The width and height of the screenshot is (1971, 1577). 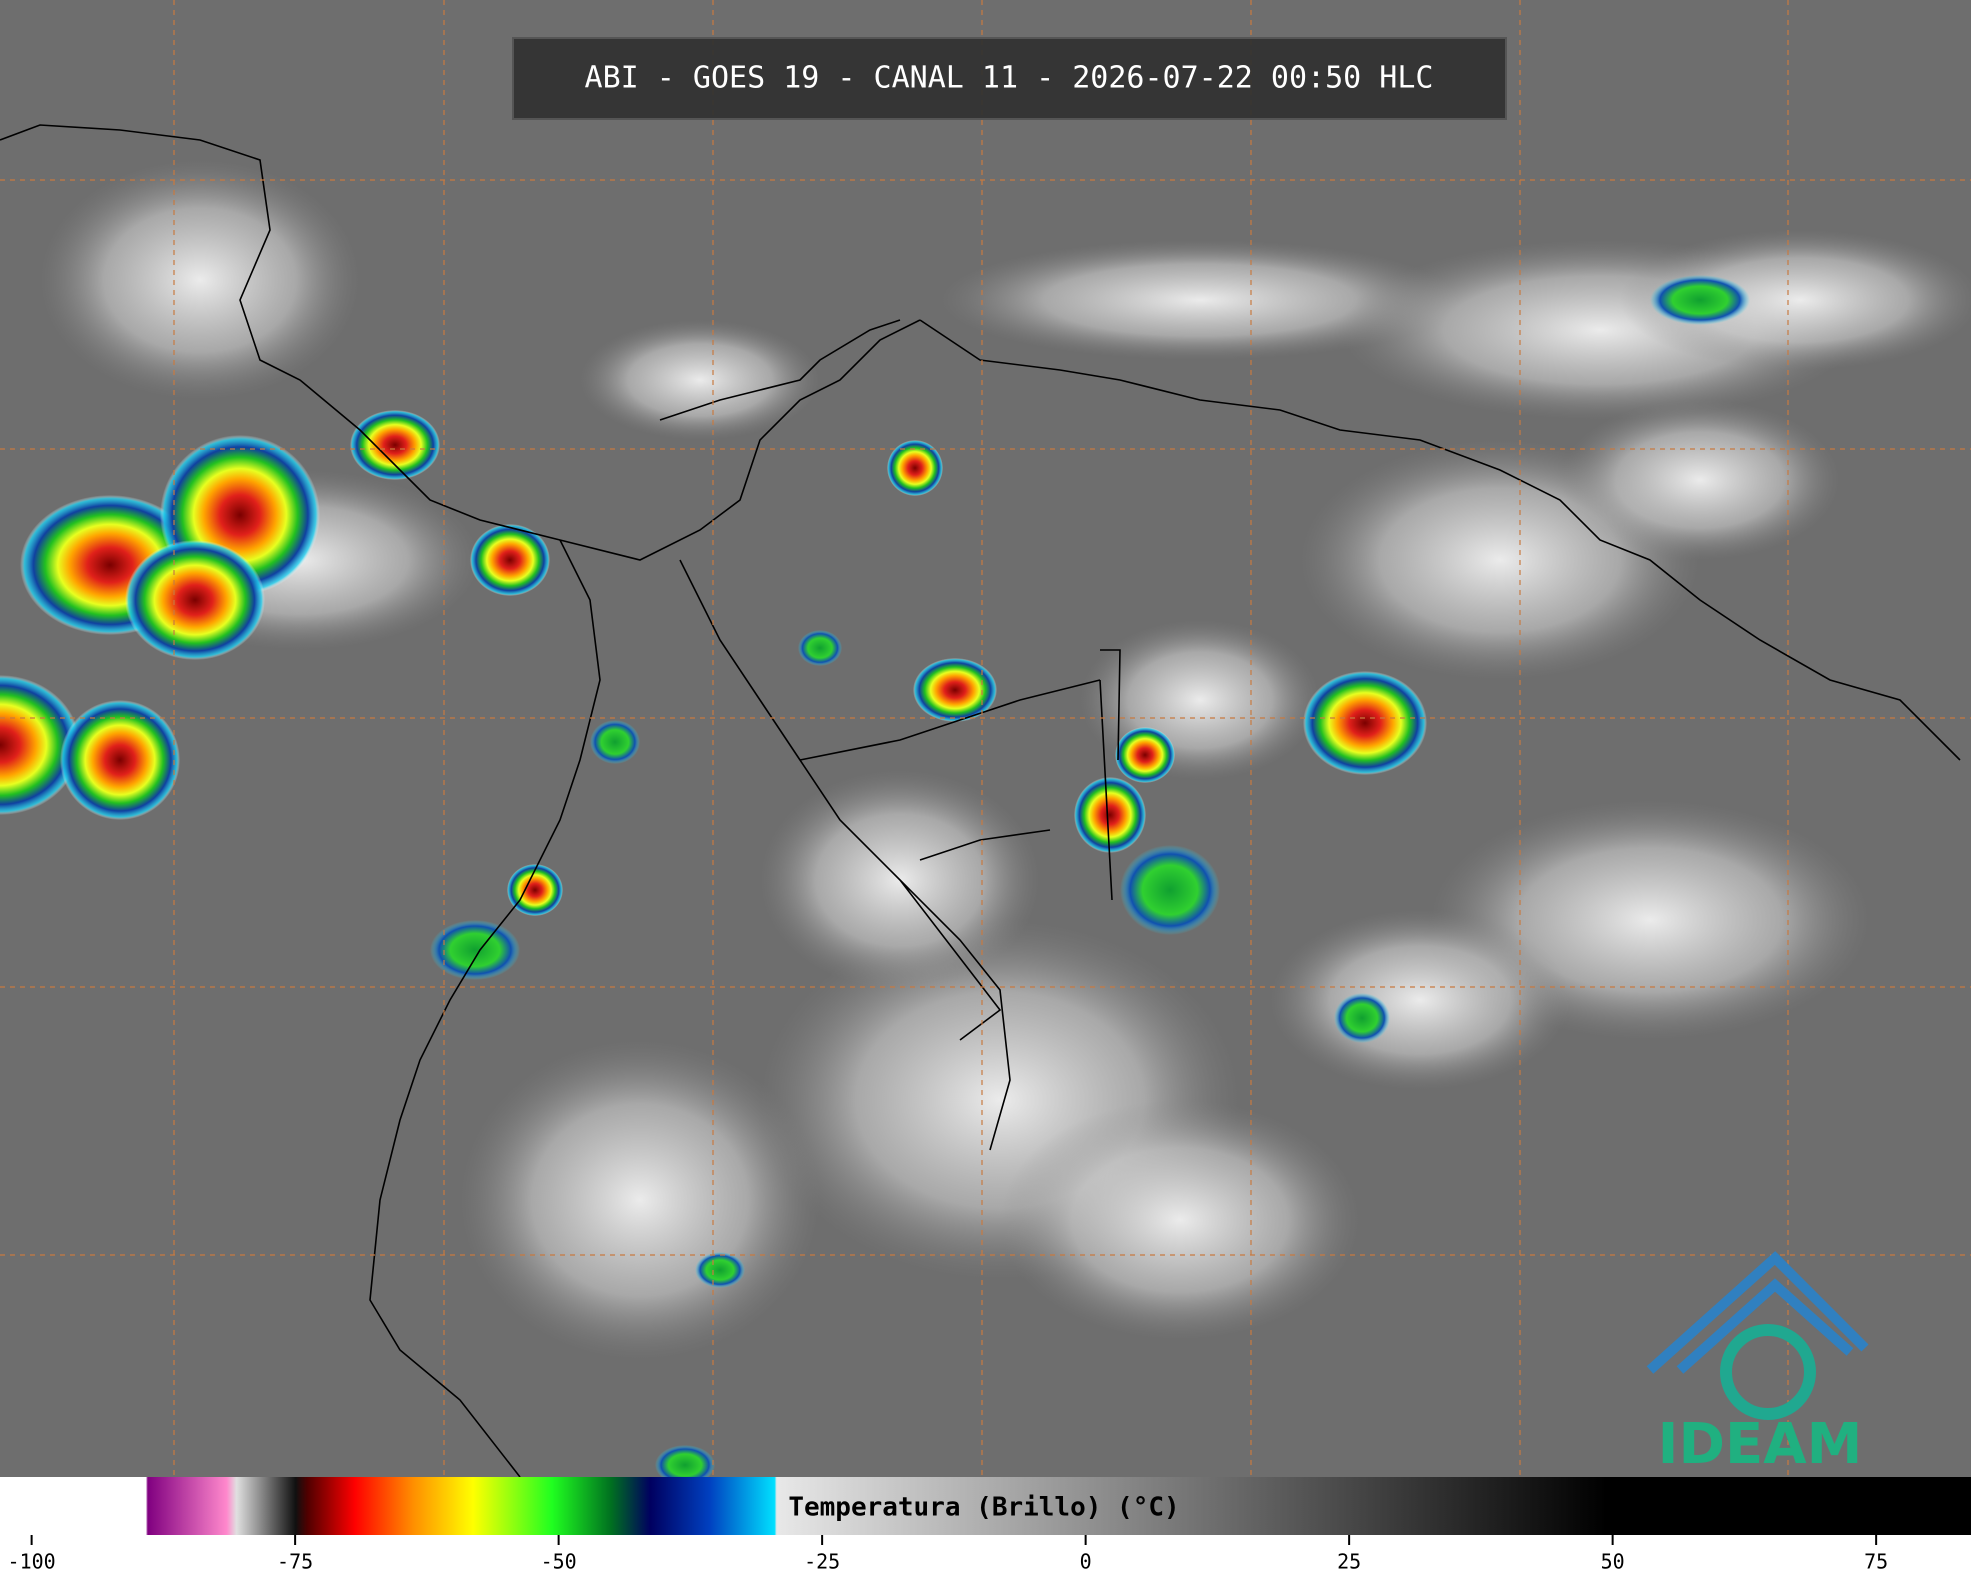 What do you see at coordinates (822, 1562) in the screenshot?
I see `tick-label: -25` at bounding box center [822, 1562].